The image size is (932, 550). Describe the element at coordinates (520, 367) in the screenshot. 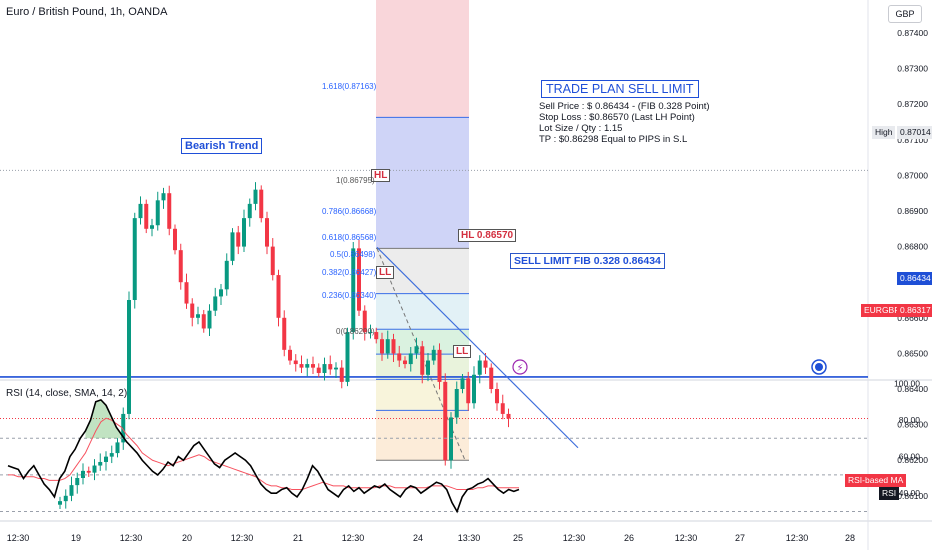

I see `lightning-icon` at that location.